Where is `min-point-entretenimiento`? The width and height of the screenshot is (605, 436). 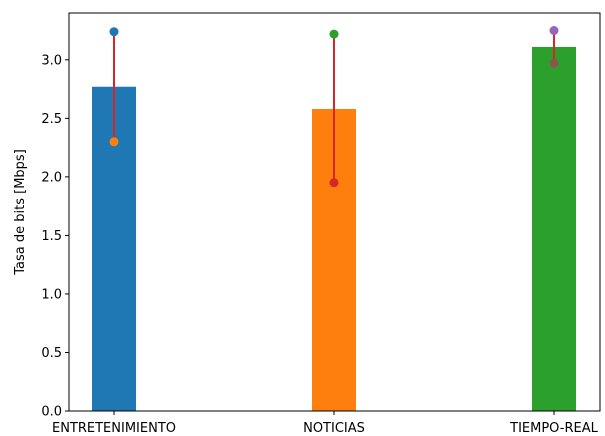
min-point-entretenimiento is located at coordinates (114, 142).